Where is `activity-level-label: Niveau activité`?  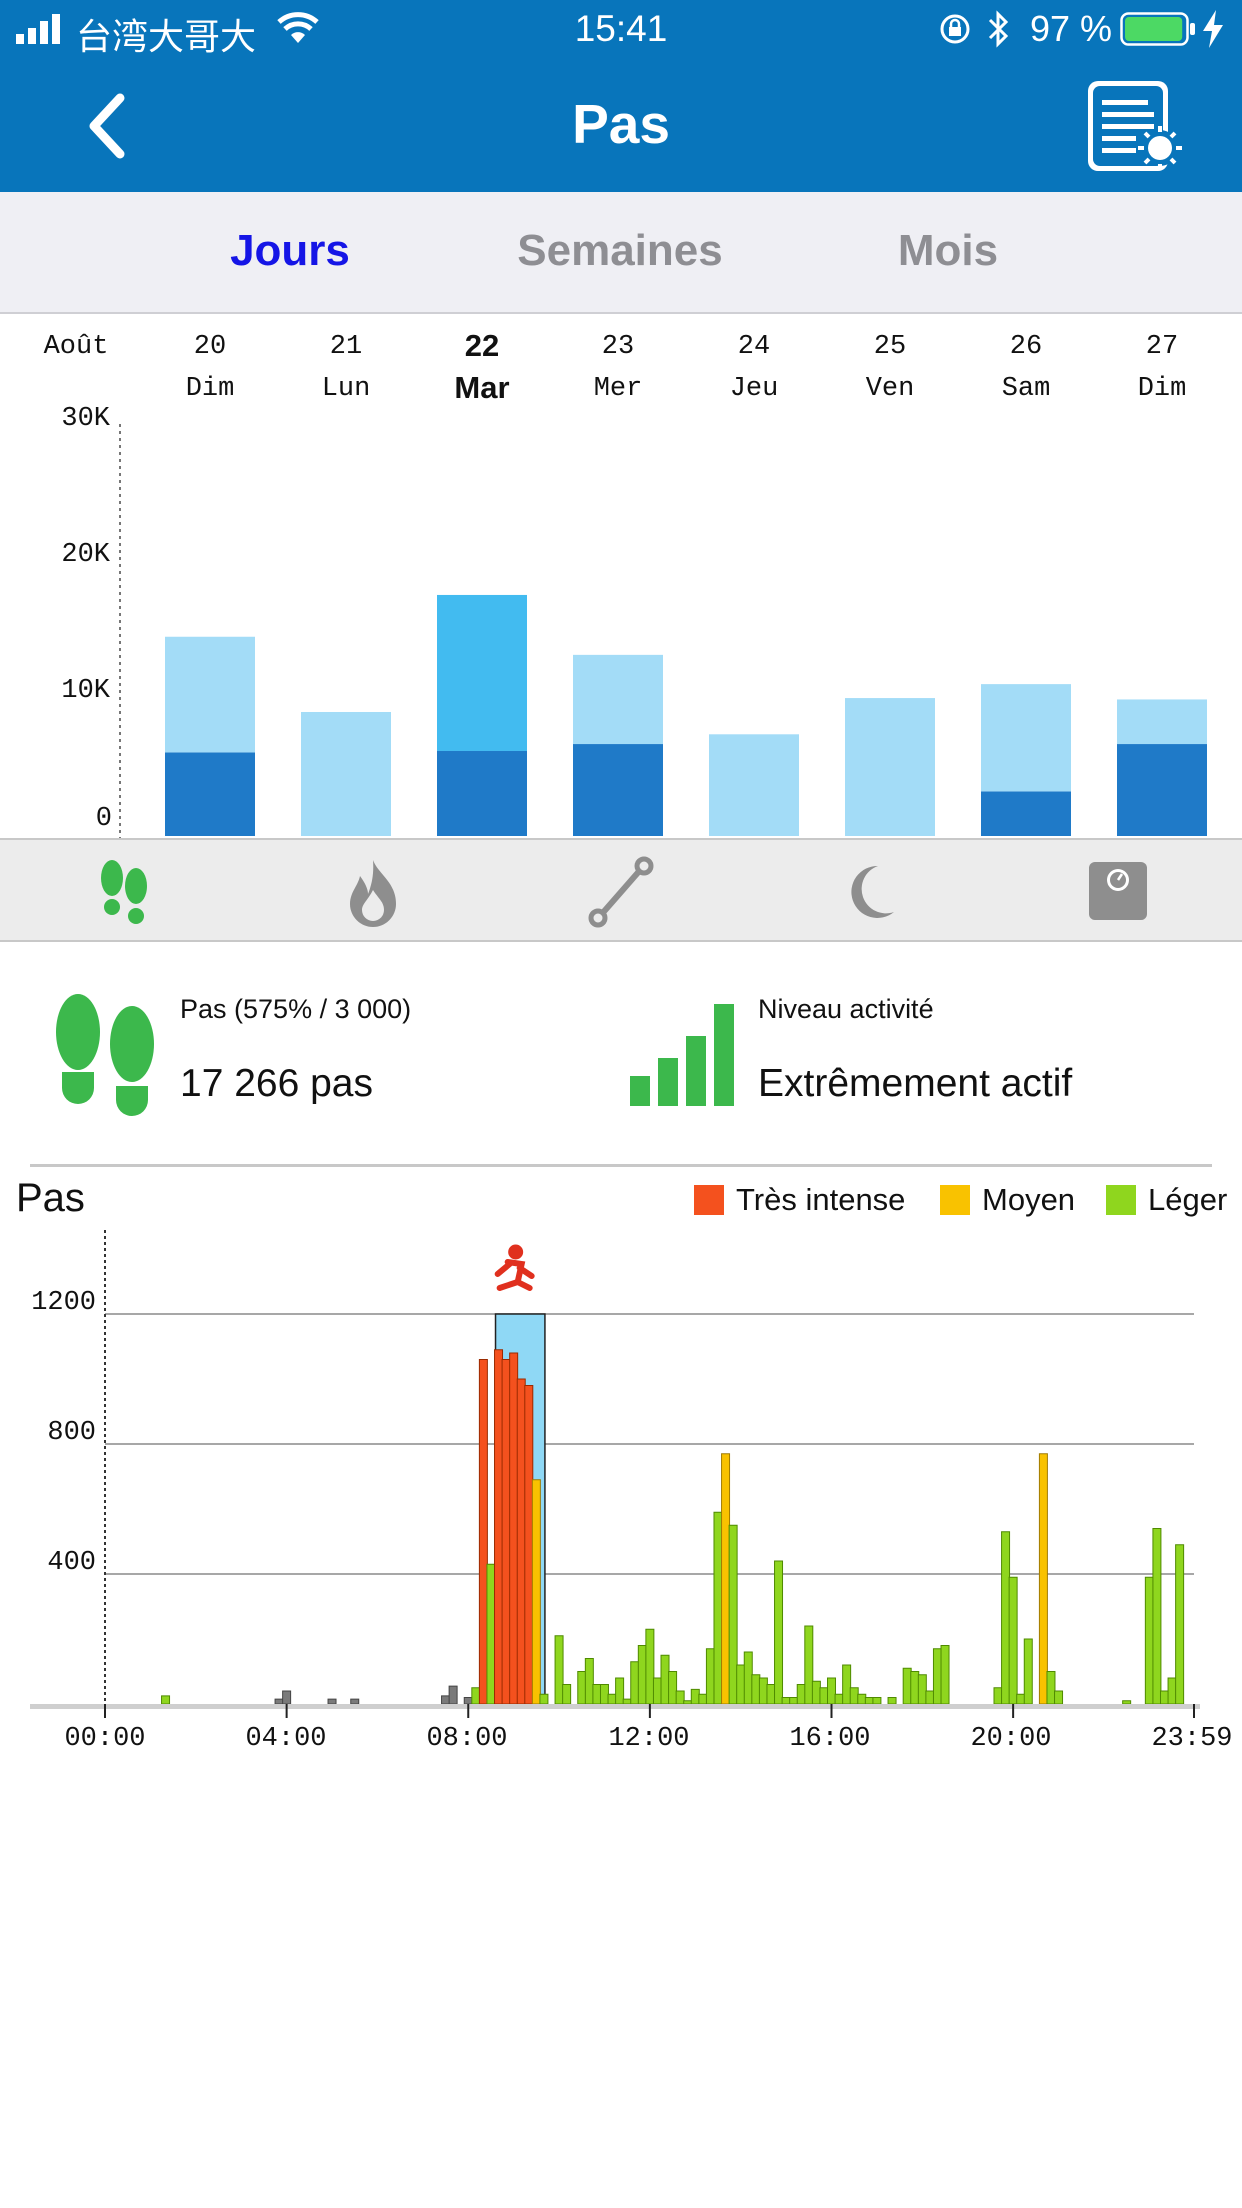
activity-level-label: Niveau activité is located at coordinates (846, 1009).